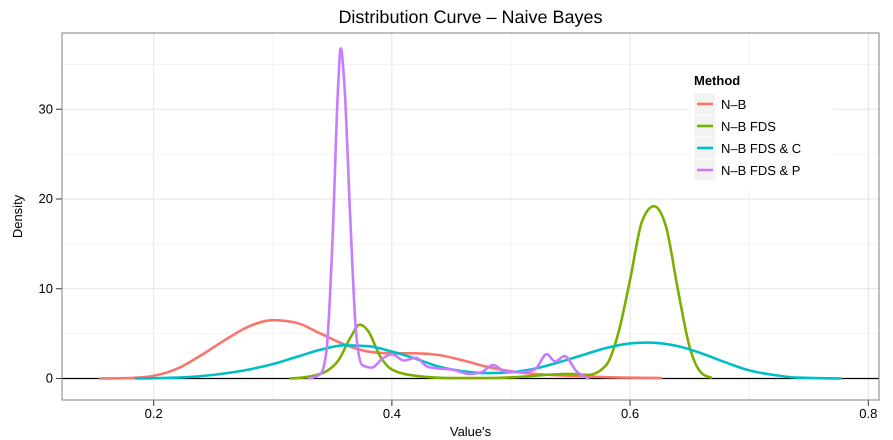 Image resolution: width=893 pixels, height=440 pixels. What do you see at coordinates (748, 126) in the screenshot?
I see `legend-label: N–B FDS` at bounding box center [748, 126].